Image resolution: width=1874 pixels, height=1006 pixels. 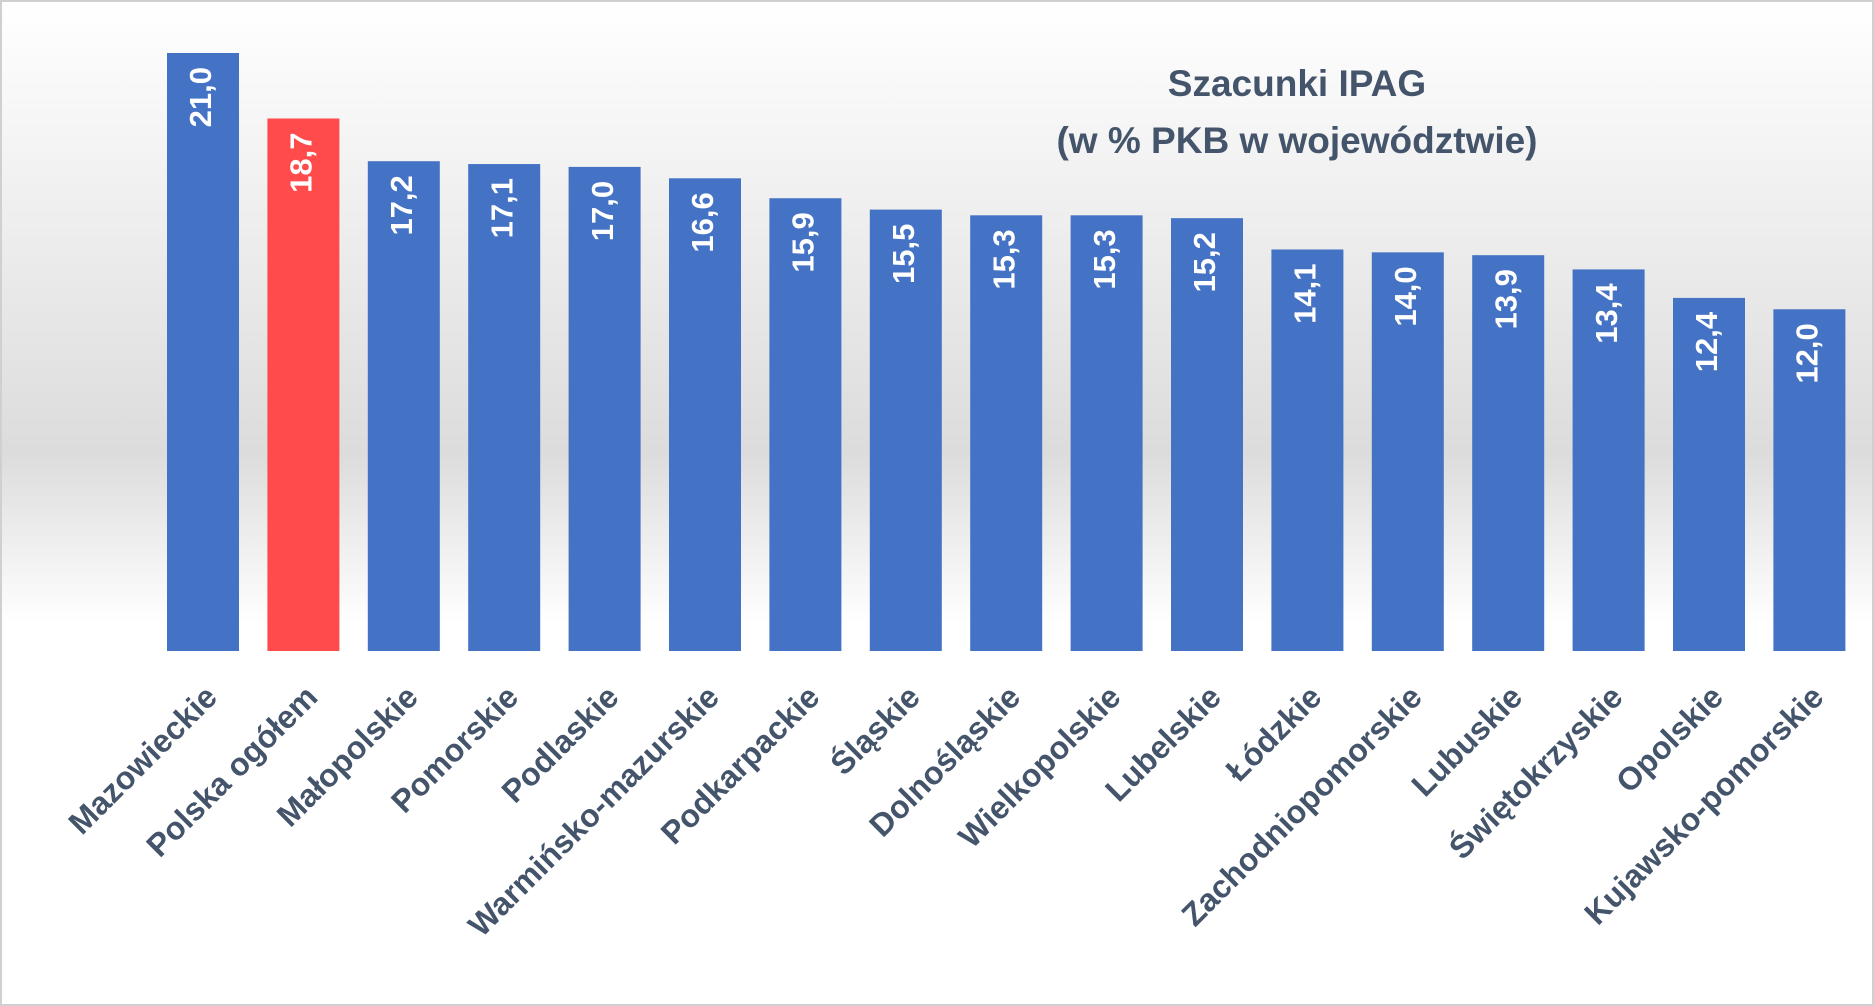 What do you see at coordinates (702, 222) in the screenshot?
I see `value-label: 16,6` at bounding box center [702, 222].